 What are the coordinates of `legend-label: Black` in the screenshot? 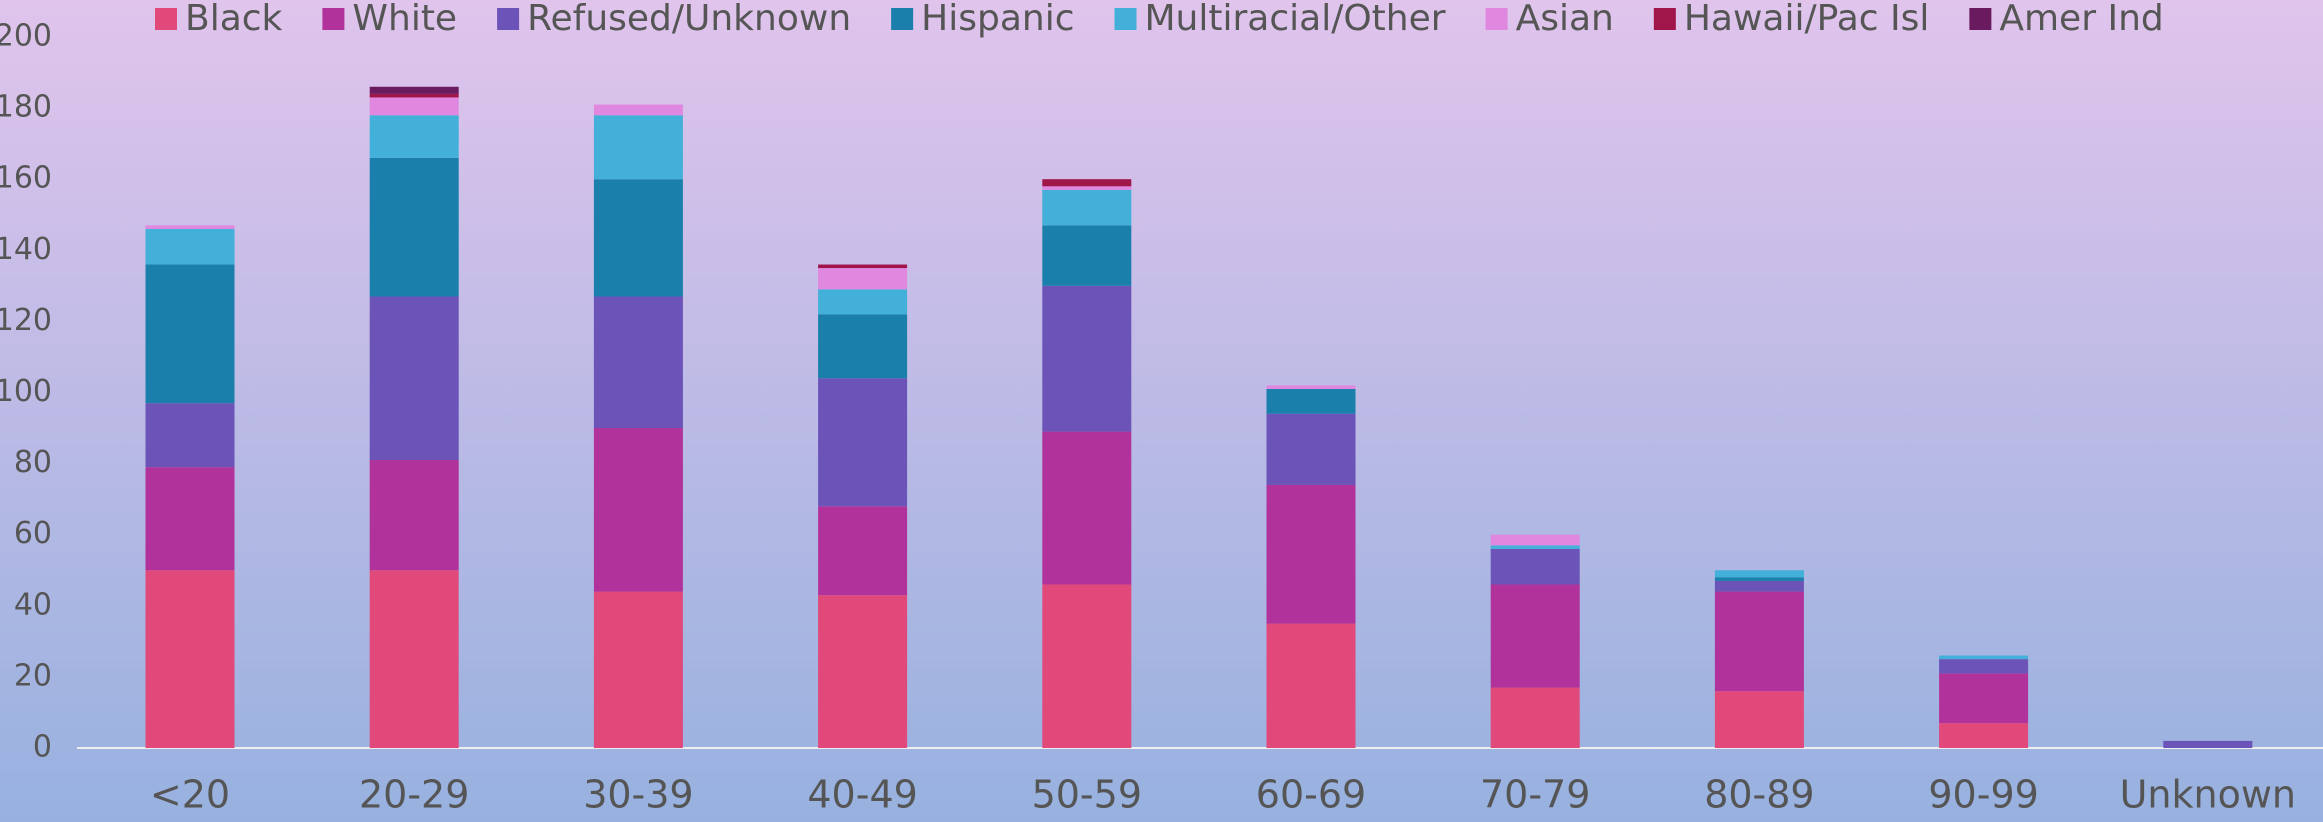 It's located at (234, 19).